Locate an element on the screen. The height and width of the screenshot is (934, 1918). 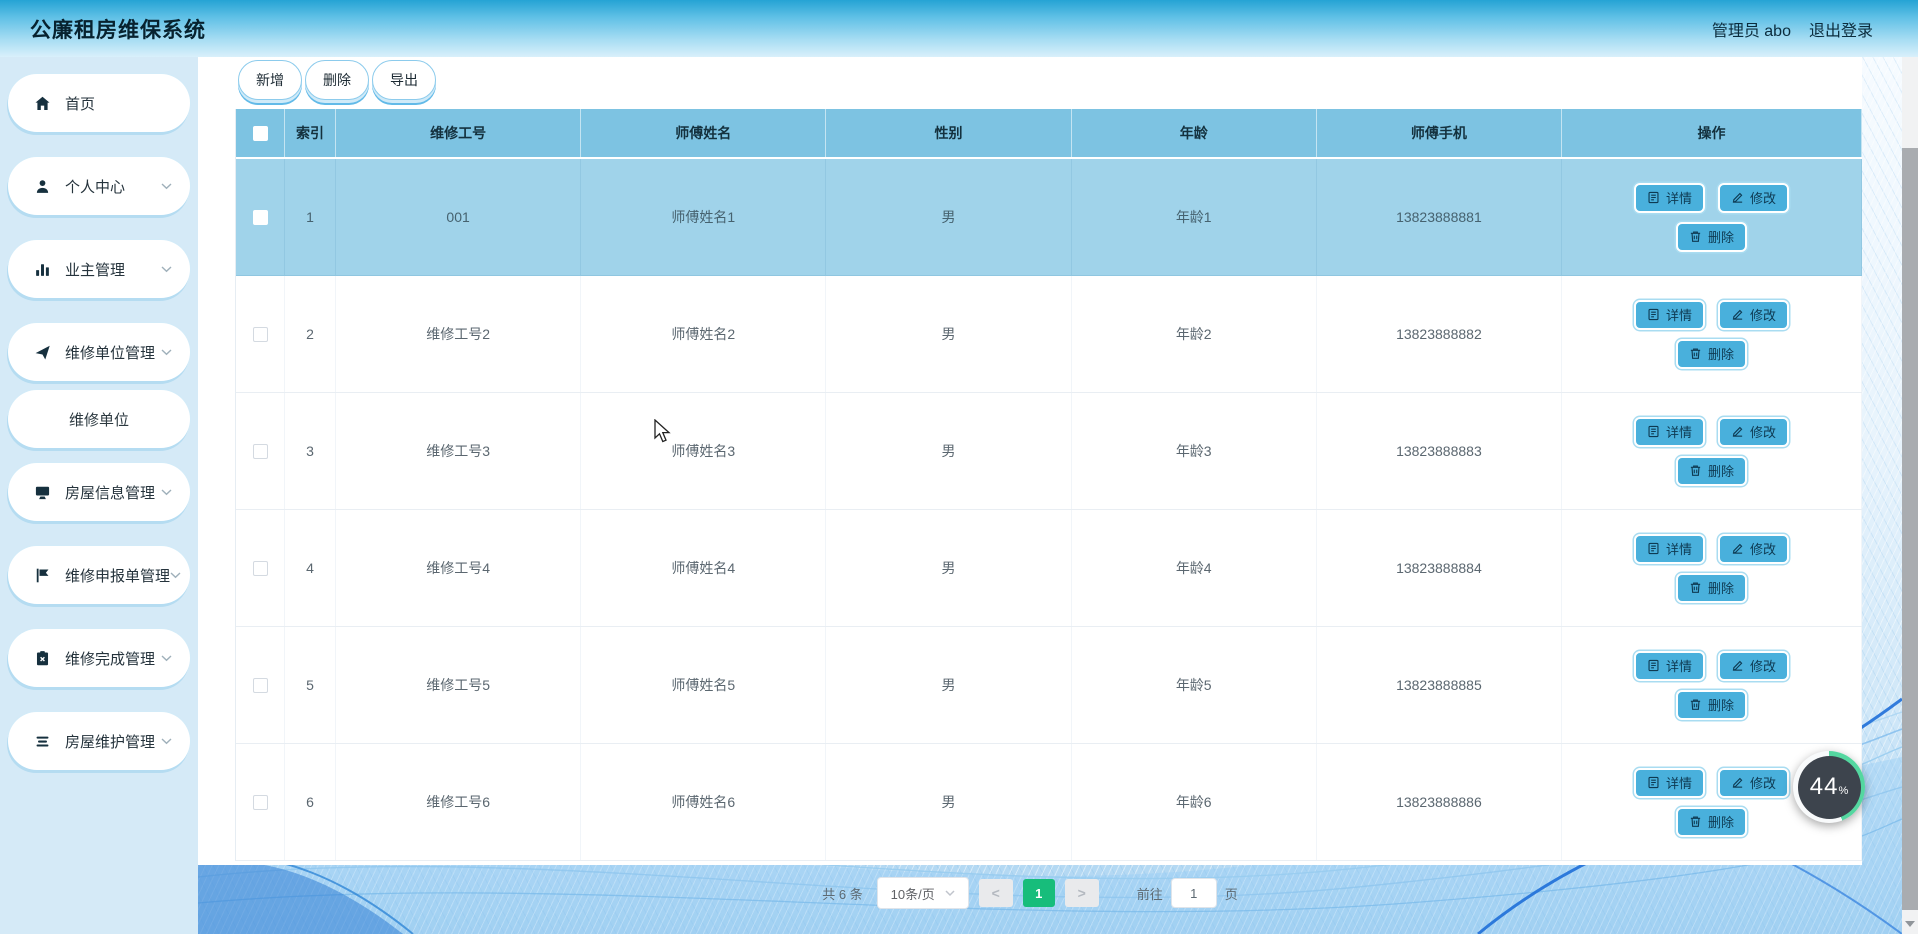
sidebar-item-4: 维修单位管理 is located at coordinates (99, 352).